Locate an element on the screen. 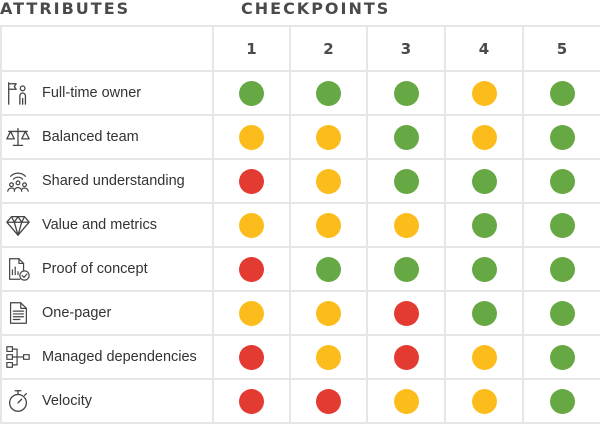 This screenshot has height=435, width=600. checkpoint-number: 2 is located at coordinates (328, 48).